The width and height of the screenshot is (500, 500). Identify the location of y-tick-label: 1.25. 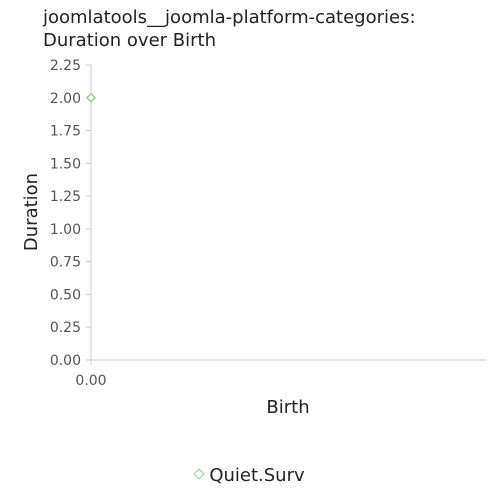
(65, 197).